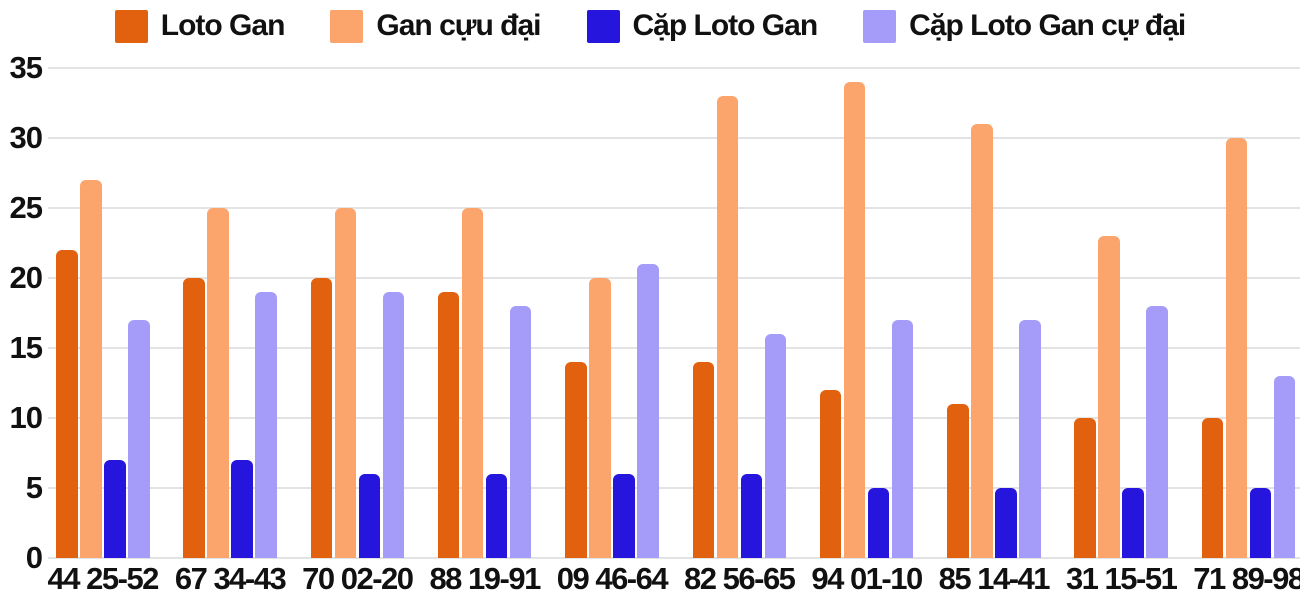 The width and height of the screenshot is (1300, 600). I want to click on x-axis-label: 71 89-98, so click(1246, 578).